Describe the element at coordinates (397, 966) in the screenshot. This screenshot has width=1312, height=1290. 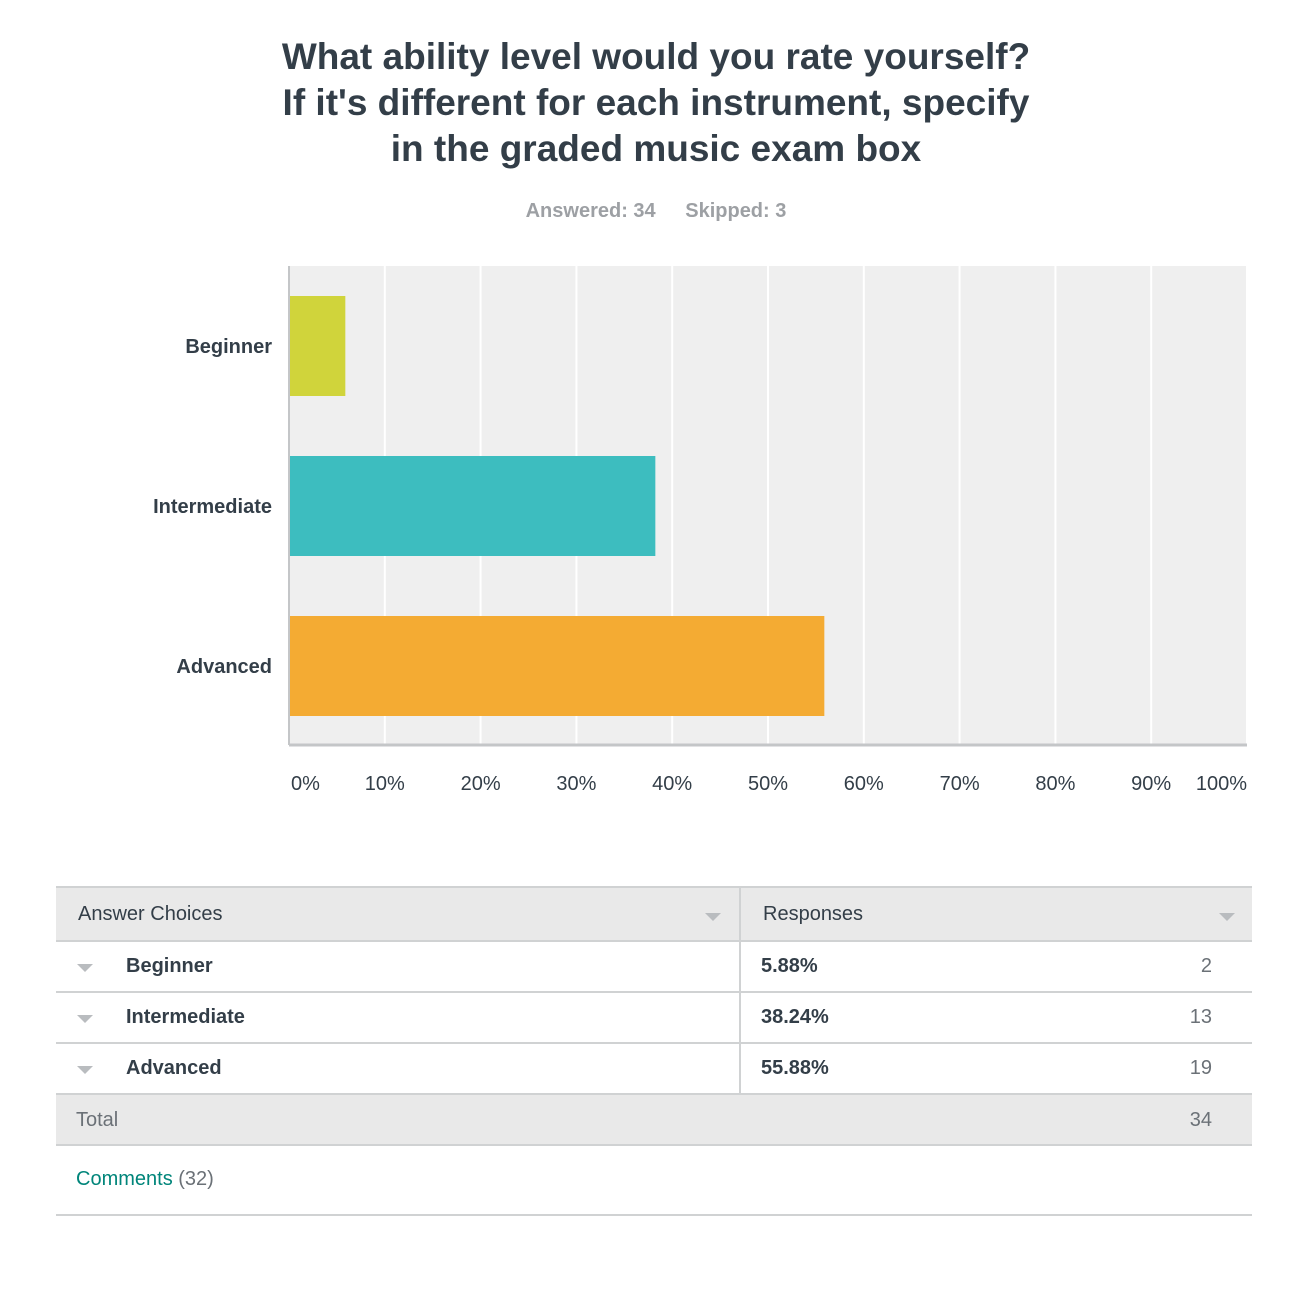
I see `choice-cell: Beginner` at that location.